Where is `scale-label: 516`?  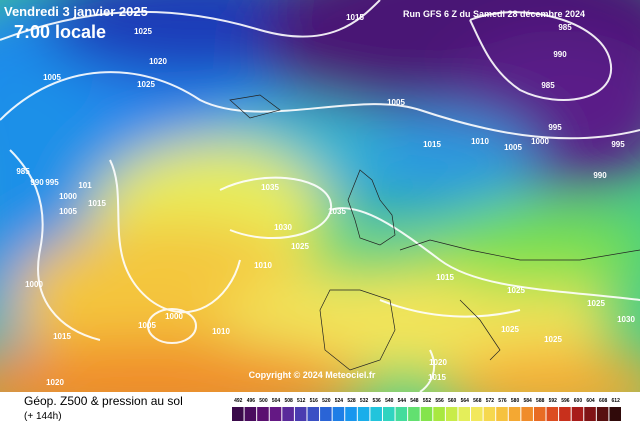 scale-label: 516 is located at coordinates (314, 401).